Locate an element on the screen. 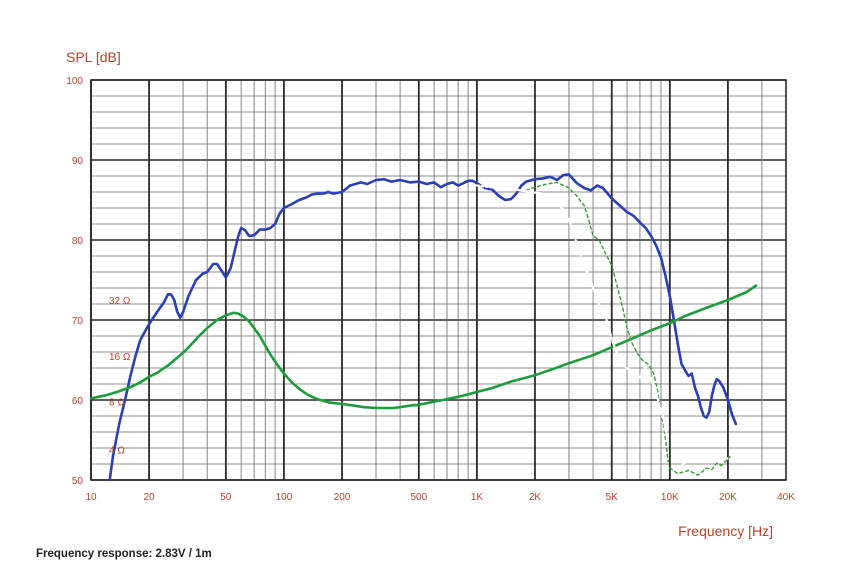 The image size is (867, 572). y-axis-label: SPL [dB] is located at coordinates (93, 57).